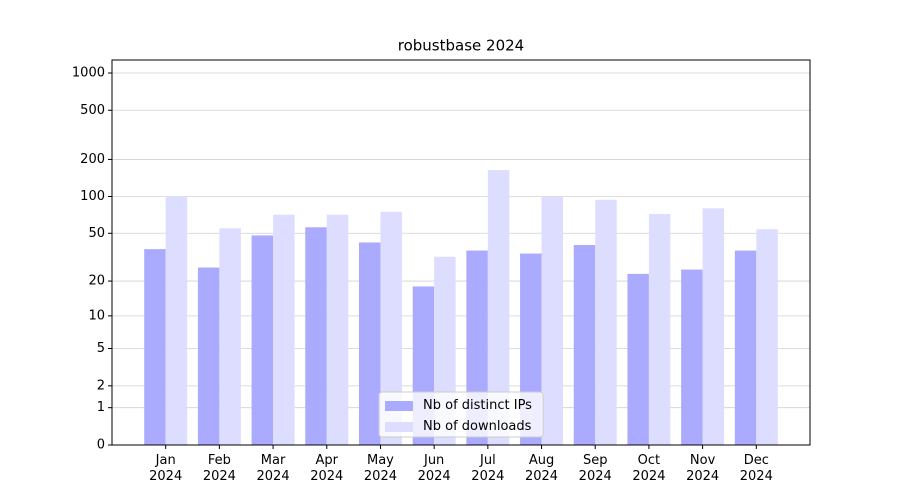 This screenshot has width=900, height=500. What do you see at coordinates (461, 414) in the screenshot?
I see `legend-box` at bounding box center [461, 414].